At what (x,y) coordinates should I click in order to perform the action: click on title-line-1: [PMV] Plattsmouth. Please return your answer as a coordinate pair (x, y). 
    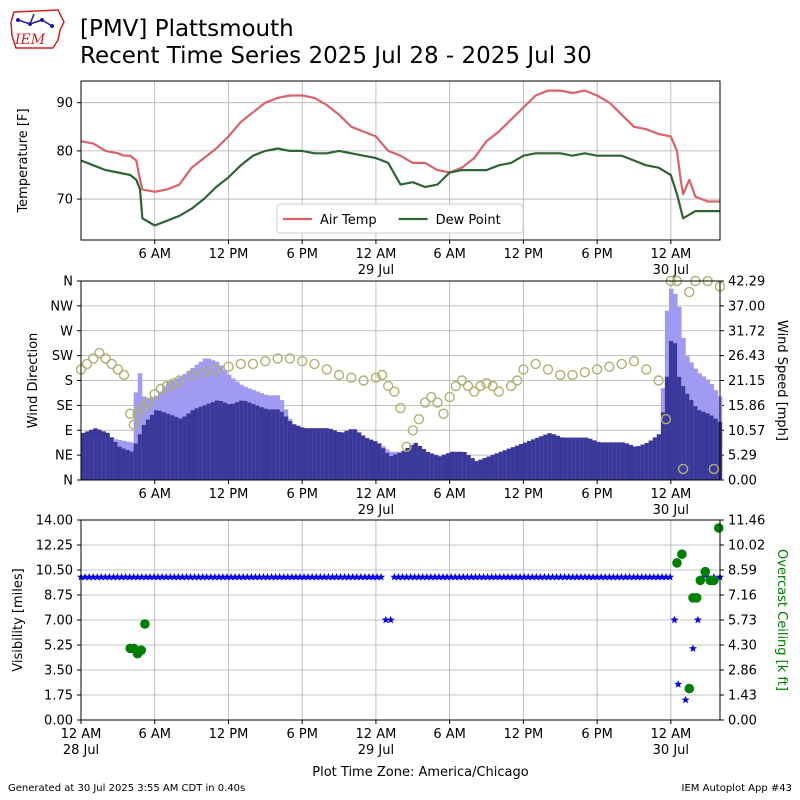
    Looking at the image, I should click on (187, 29).